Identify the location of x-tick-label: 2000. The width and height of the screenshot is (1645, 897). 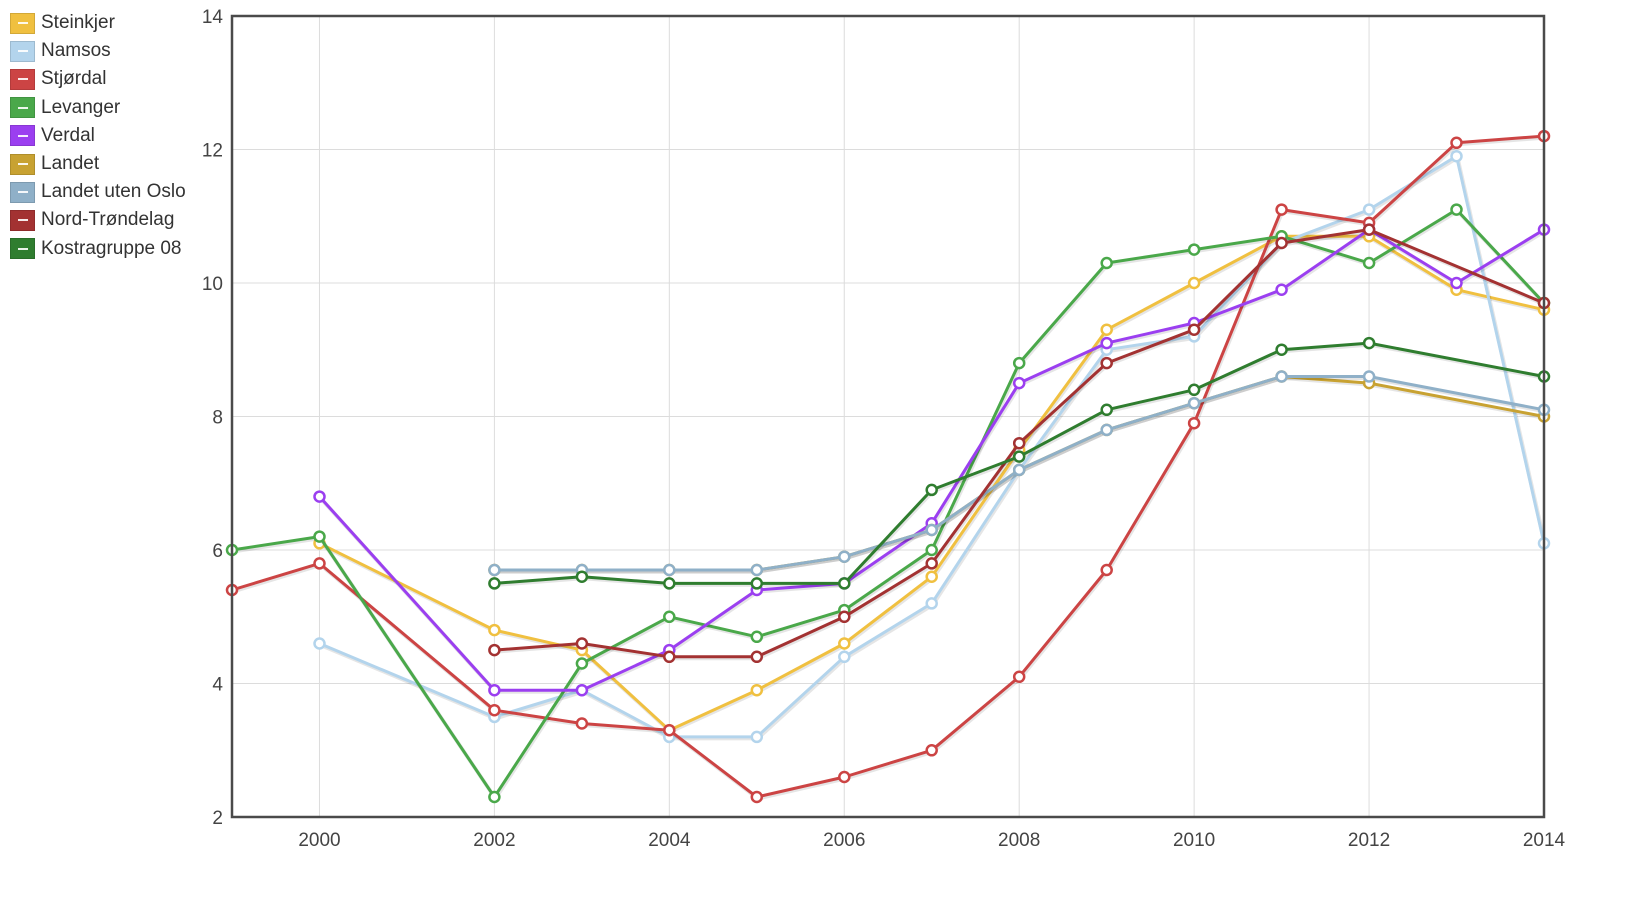
(319, 840).